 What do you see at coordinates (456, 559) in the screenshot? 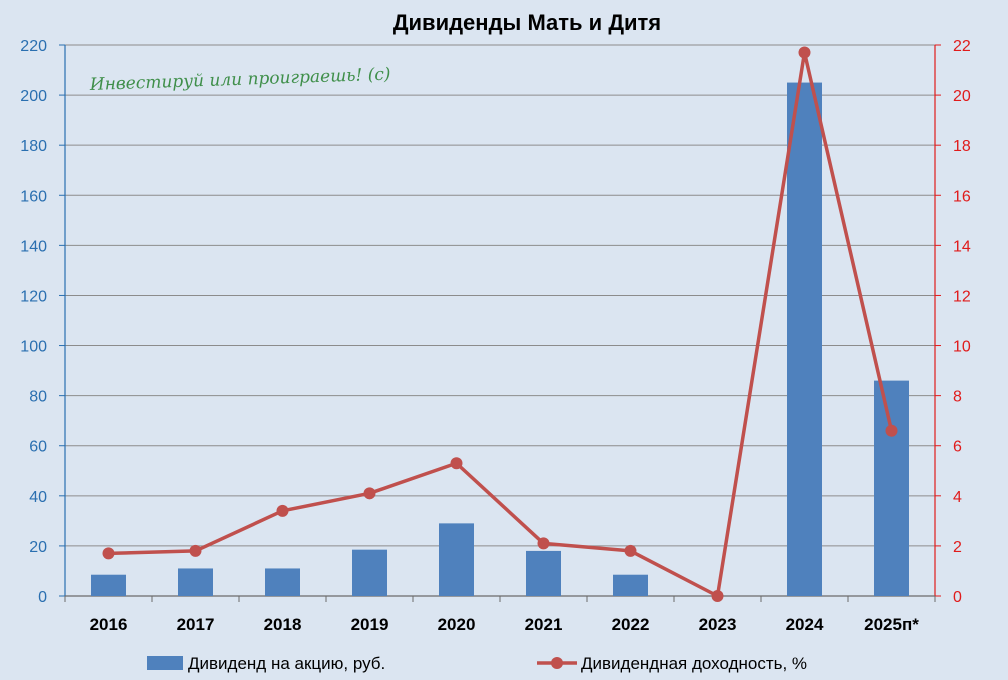
I see `bar-2020` at bounding box center [456, 559].